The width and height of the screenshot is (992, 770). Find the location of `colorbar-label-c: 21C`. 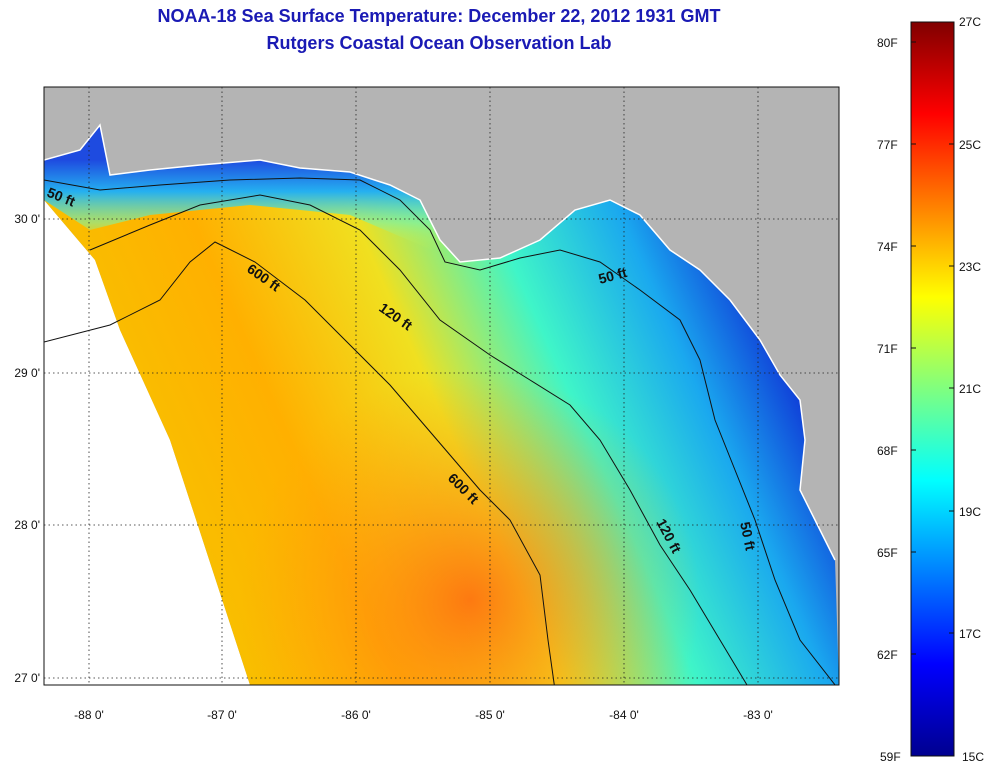

colorbar-label-c: 21C is located at coordinates (970, 389).